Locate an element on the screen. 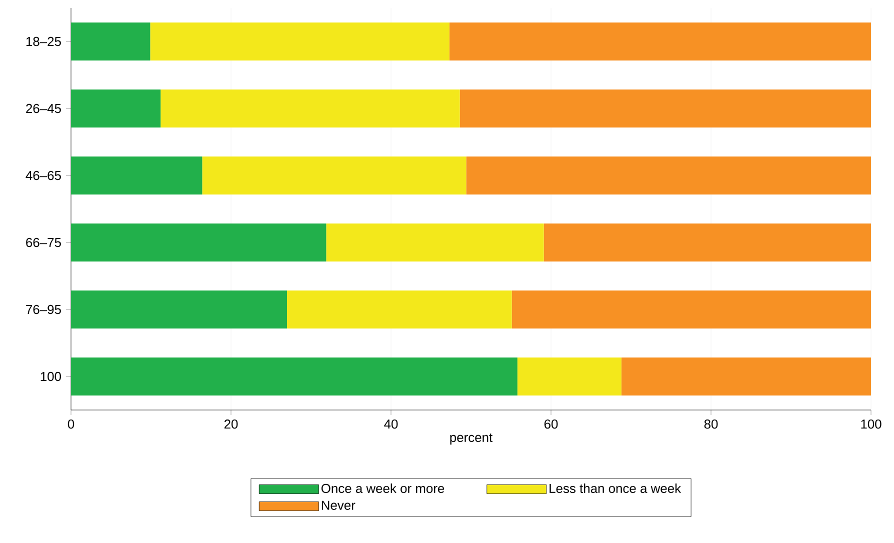  legend-label: Once a week or more is located at coordinates (382, 489).